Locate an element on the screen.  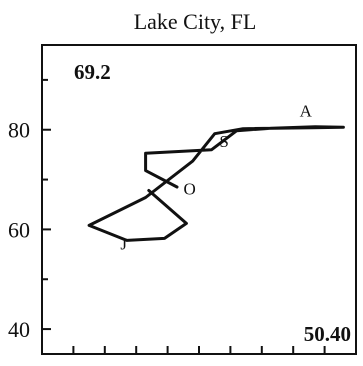
y-tick-label: 40 is located at coordinates (19, 329).